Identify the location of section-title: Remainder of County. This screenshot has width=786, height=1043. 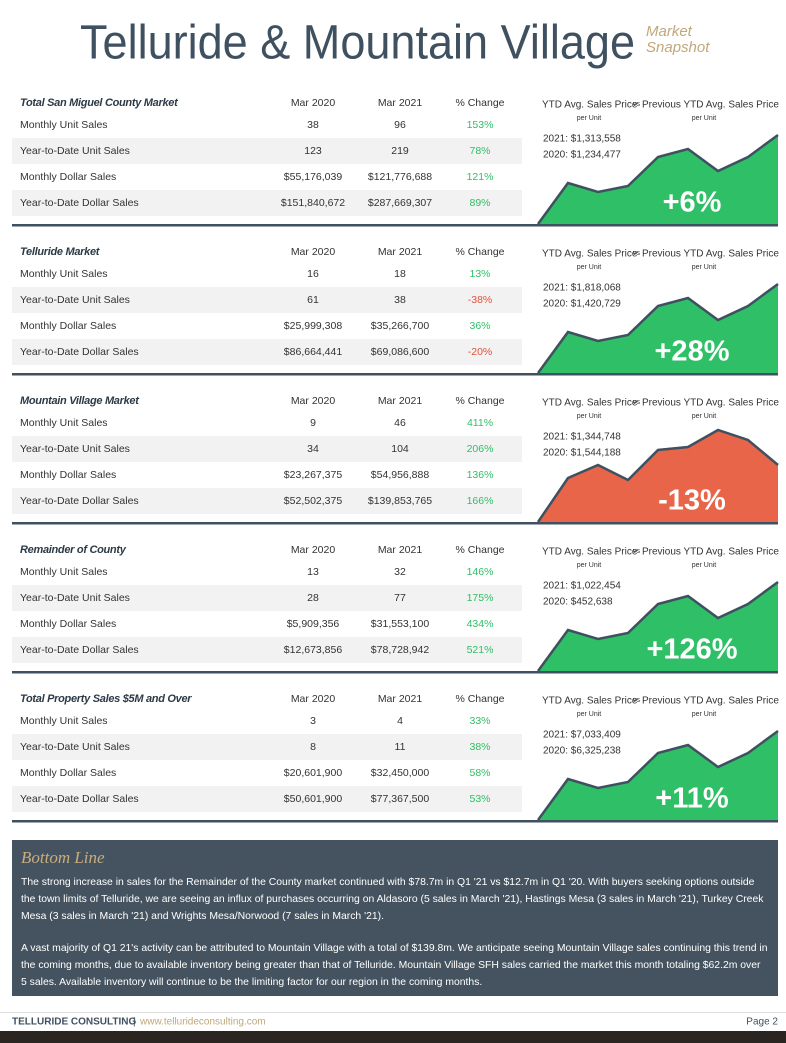
(73, 550).